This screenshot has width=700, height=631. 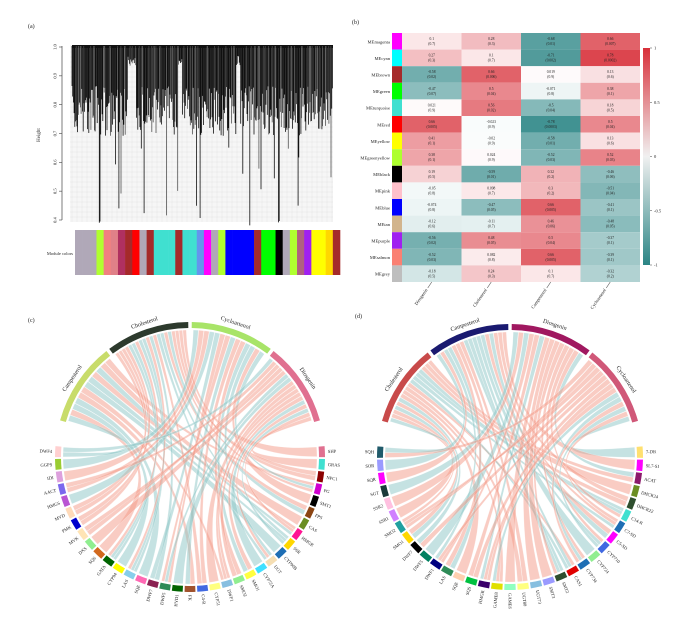 What do you see at coordinates (429, 285) in the screenshot?
I see `column-tick` at bounding box center [429, 285].